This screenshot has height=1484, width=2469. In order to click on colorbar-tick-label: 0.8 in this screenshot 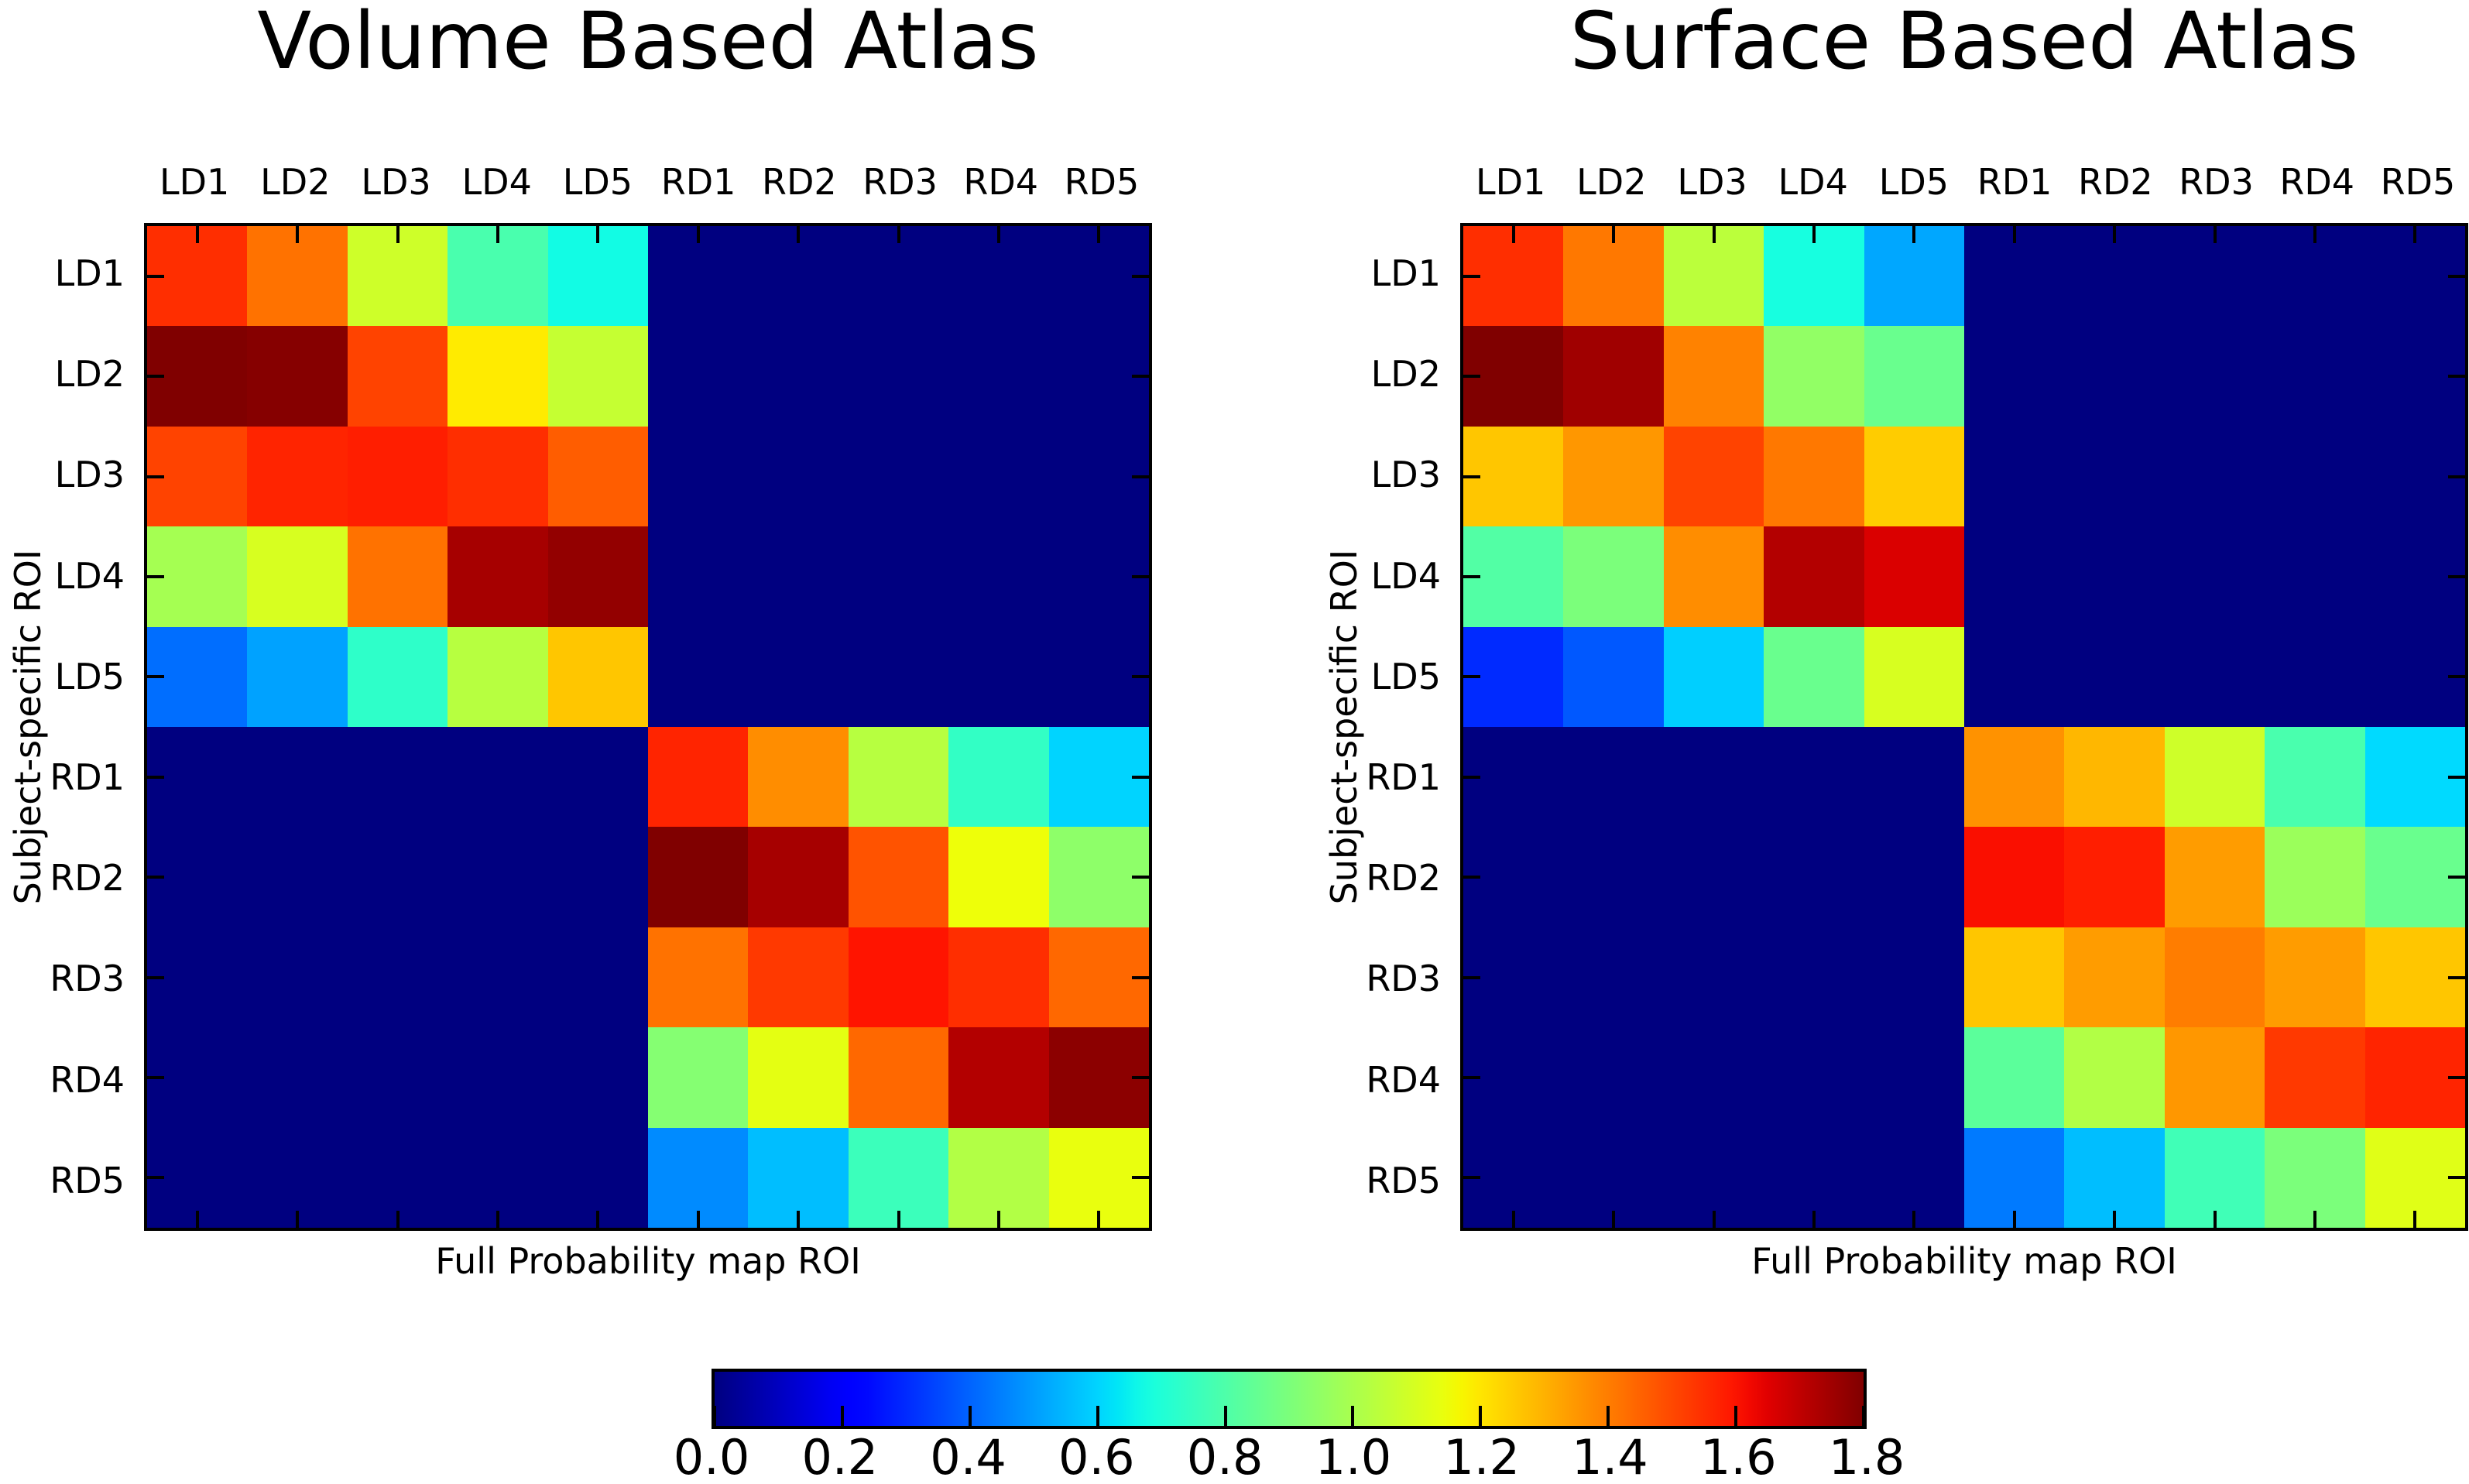, I will do `click(1225, 1456)`.